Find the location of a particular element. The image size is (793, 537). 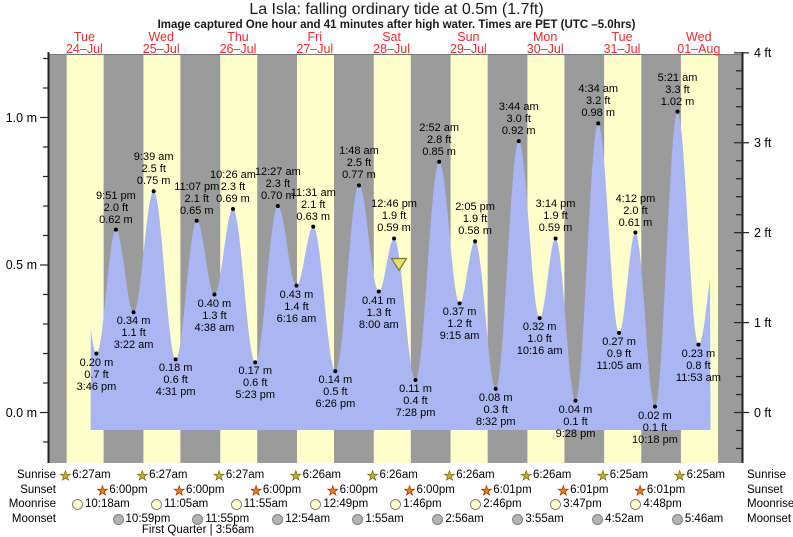

day-header: Tue 31–Jul is located at coordinates (622, 43).